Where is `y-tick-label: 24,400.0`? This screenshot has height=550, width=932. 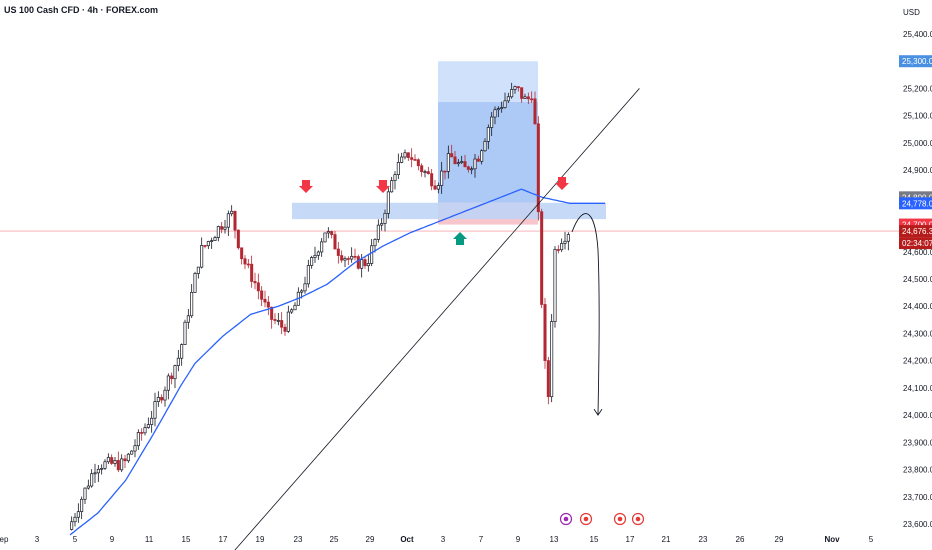
y-tick-label: 24,400.0 is located at coordinates (917, 306).